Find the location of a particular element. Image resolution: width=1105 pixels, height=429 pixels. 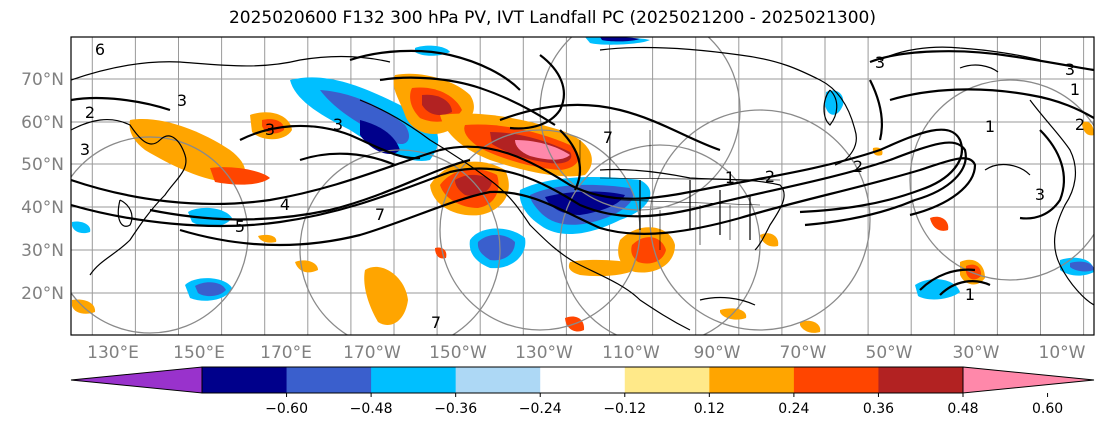

colorbar-tick-label: −0.60 is located at coordinates (286, 409).